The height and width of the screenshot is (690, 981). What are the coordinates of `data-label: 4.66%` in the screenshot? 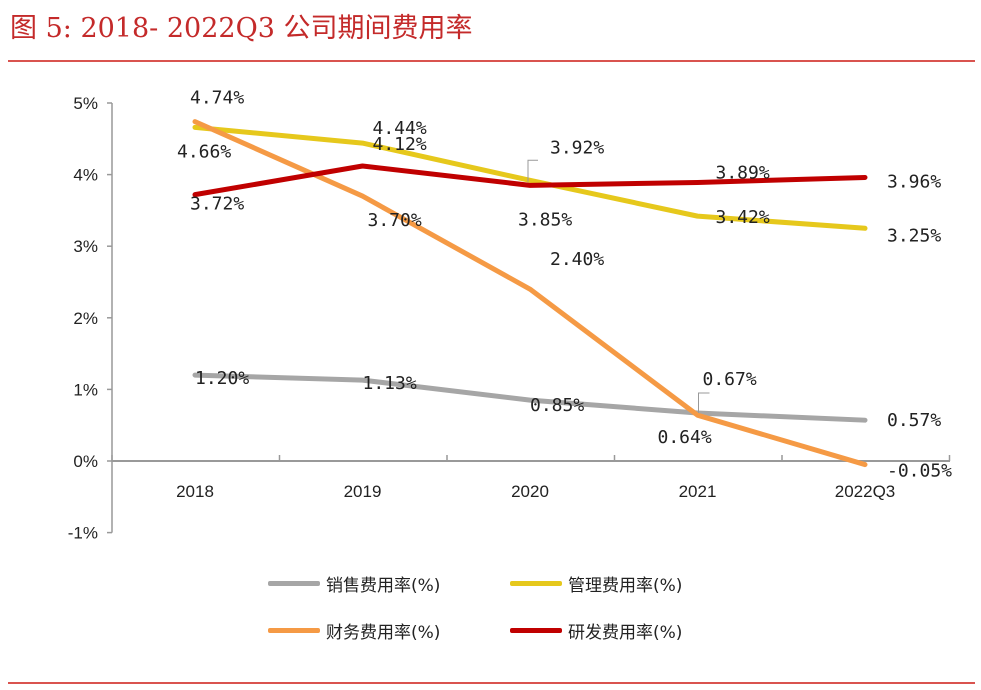 It's located at (204, 151).